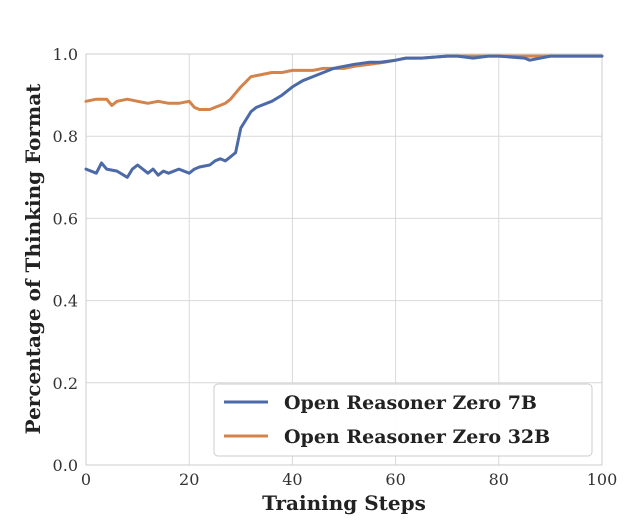 Image resolution: width=638 pixels, height=530 pixels. What do you see at coordinates (33, 259) in the screenshot?
I see `y-axis-title: Percentage of Thinking Format` at bounding box center [33, 259].